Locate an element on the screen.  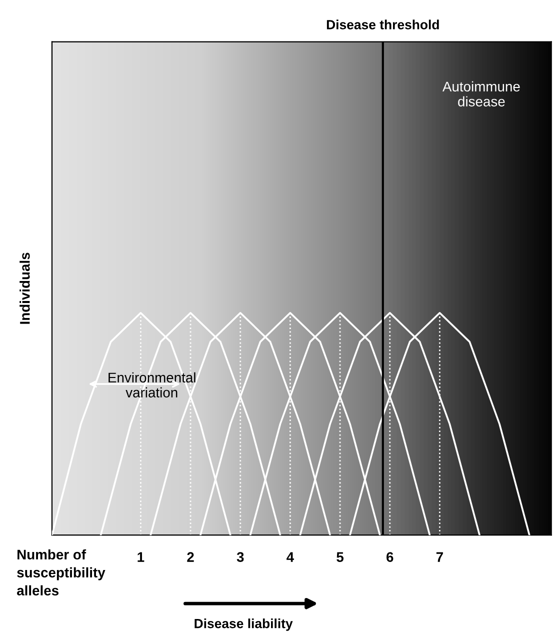
x-tick-label: 2 is located at coordinates (190, 557).